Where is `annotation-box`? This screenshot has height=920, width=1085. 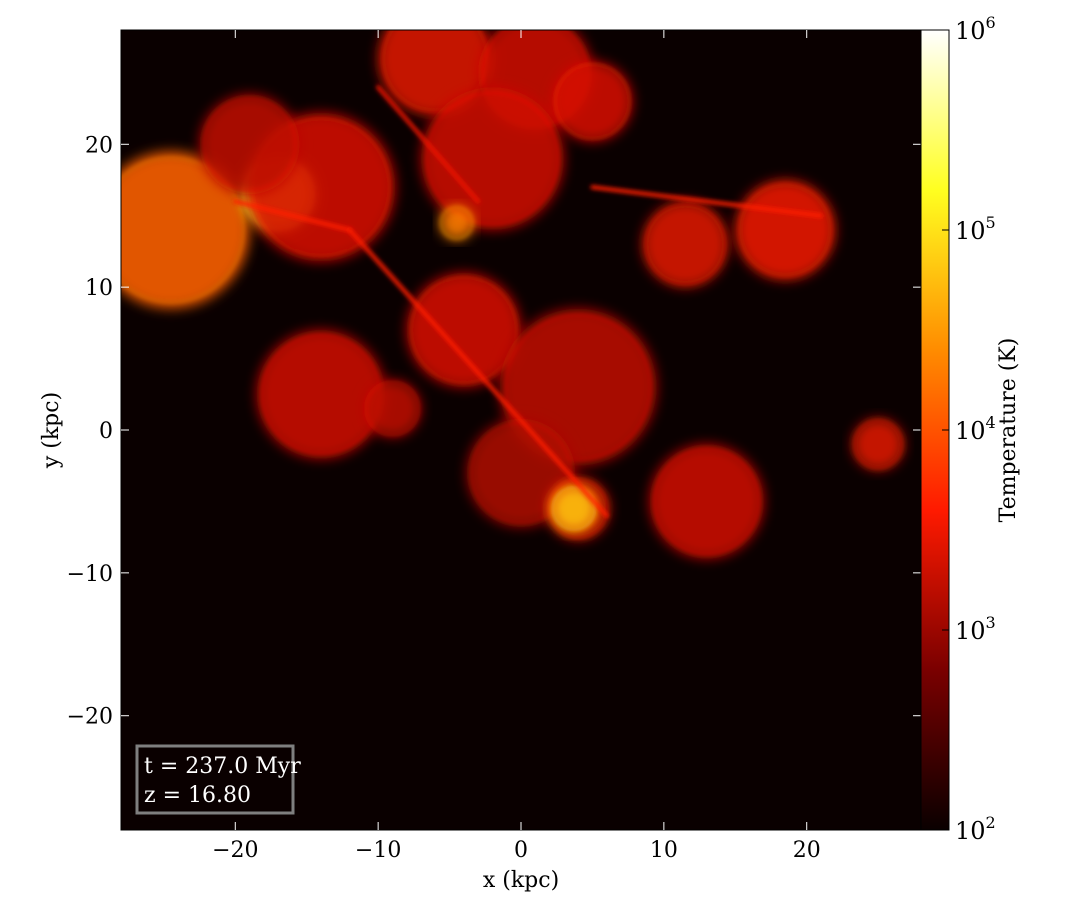
annotation-box is located at coordinates (215, 779).